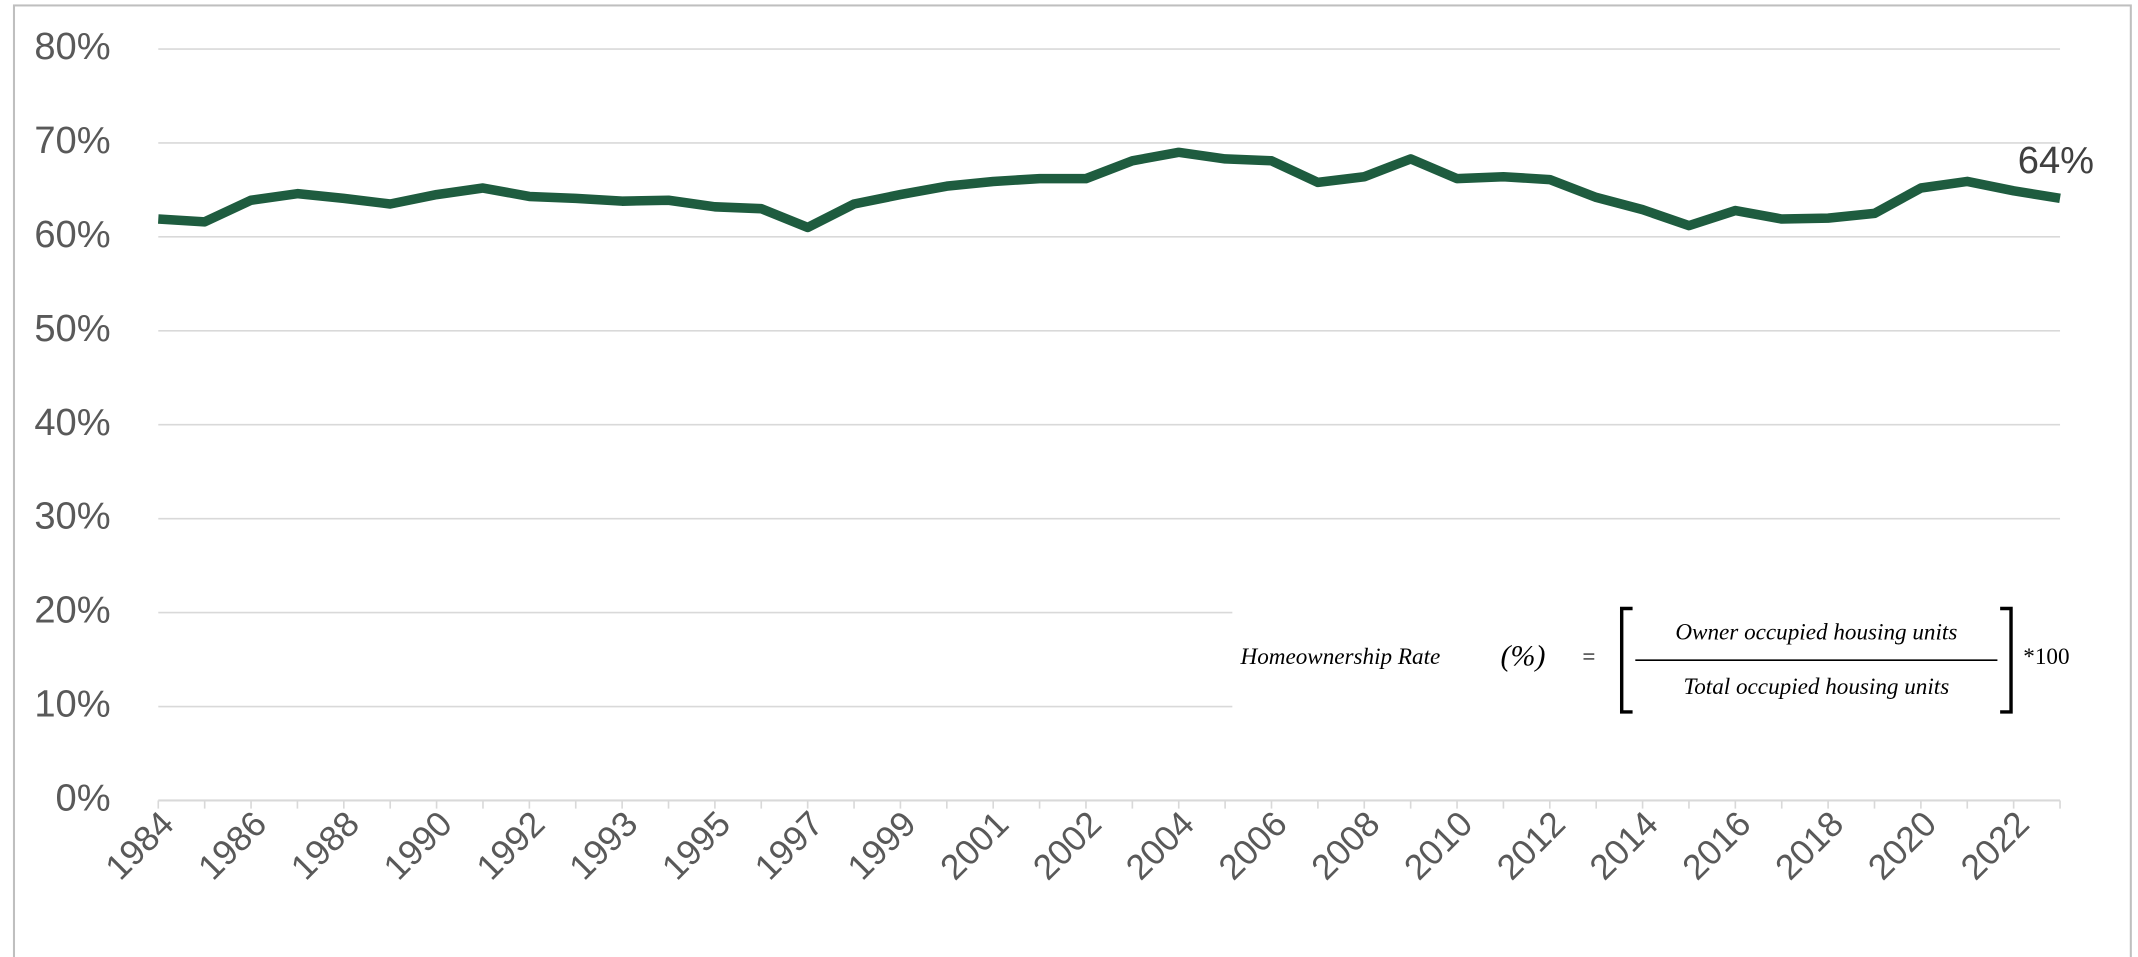 The height and width of the screenshot is (957, 2138). I want to click on y-tick-label: 20%, so click(72, 611).